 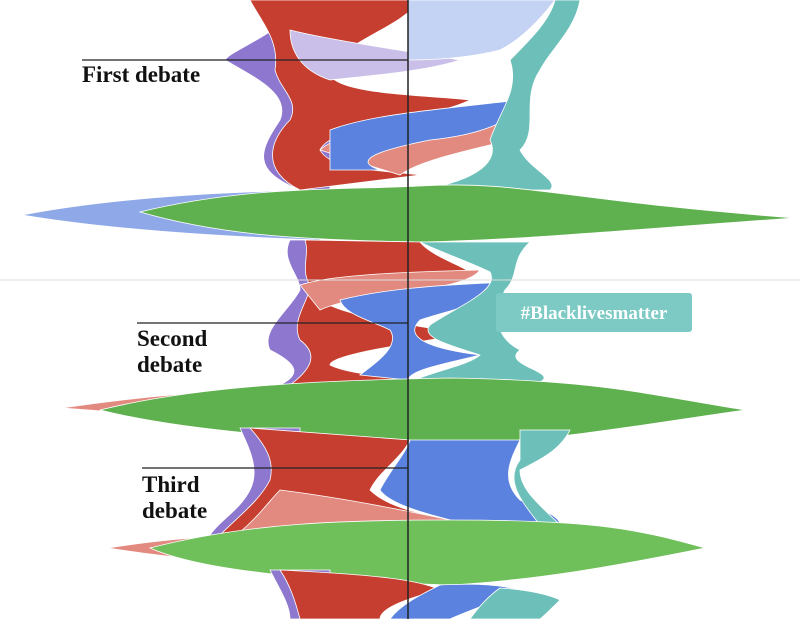 What do you see at coordinates (425, 331) in the screenshot?
I see `stream-blue` at bounding box center [425, 331].